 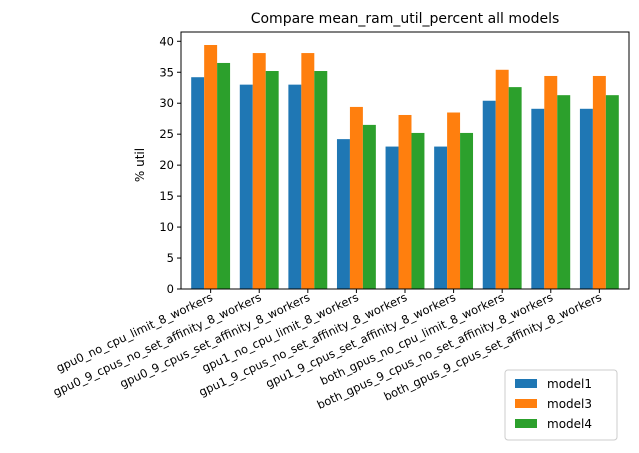 What do you see at coordinates (166, 72) in the screenshot?
I see `y-tick-label: 35` at bounding box center [166, 72].